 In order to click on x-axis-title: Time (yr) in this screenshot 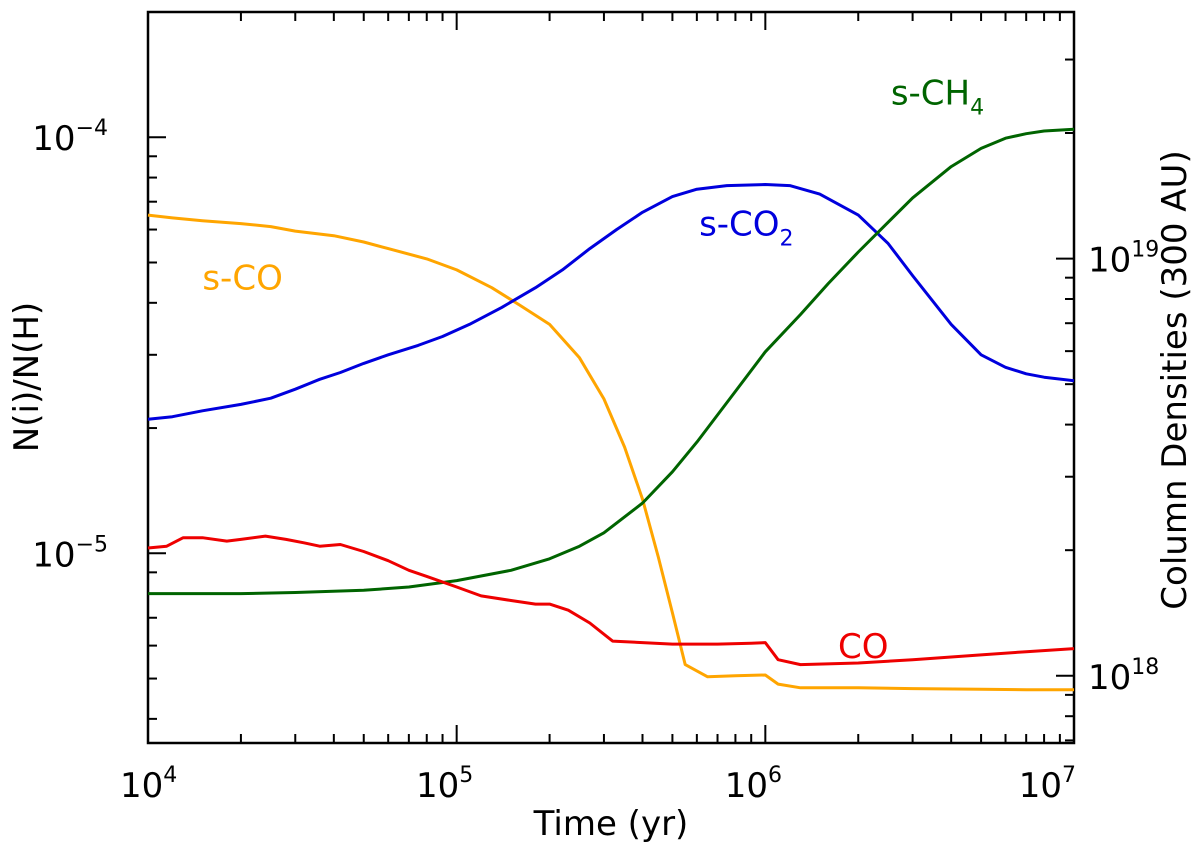, I will do `click(611, 824)`.